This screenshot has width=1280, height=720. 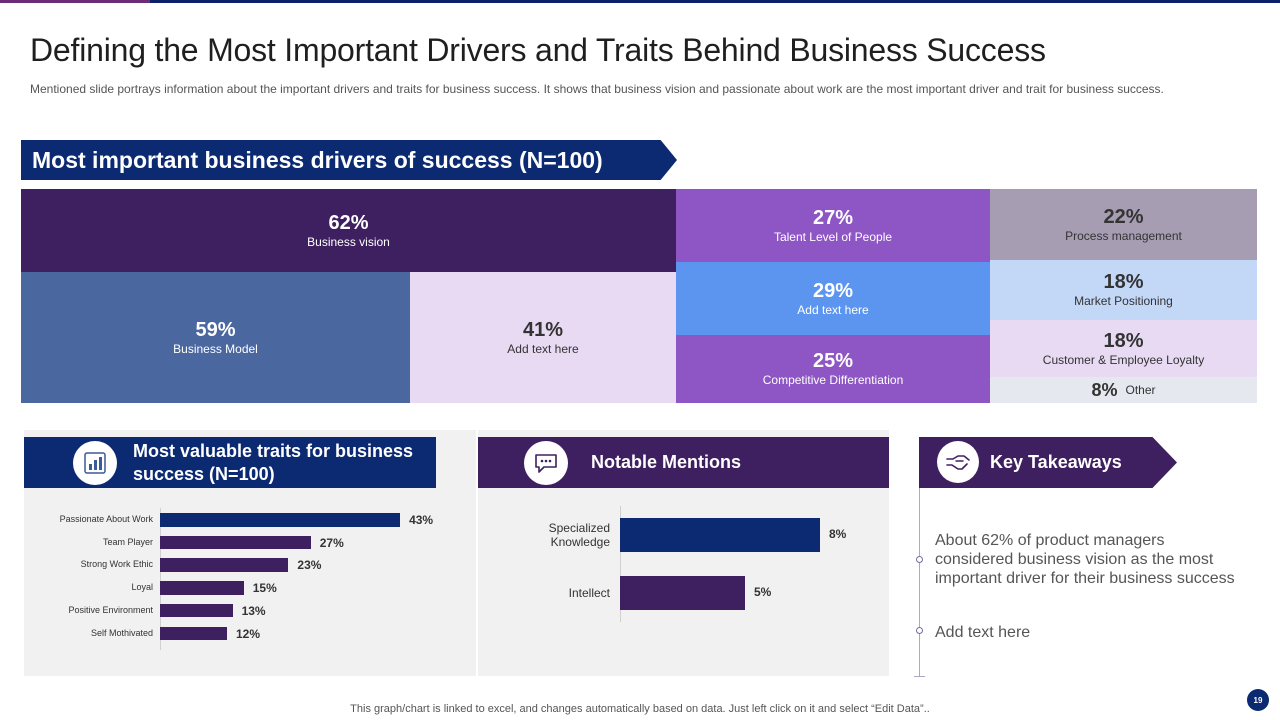 What do you see at coordinates (204, 474) in the screenshot?
I see `traits-title-line2: success (N=100)` at bounding box center [204, 474].